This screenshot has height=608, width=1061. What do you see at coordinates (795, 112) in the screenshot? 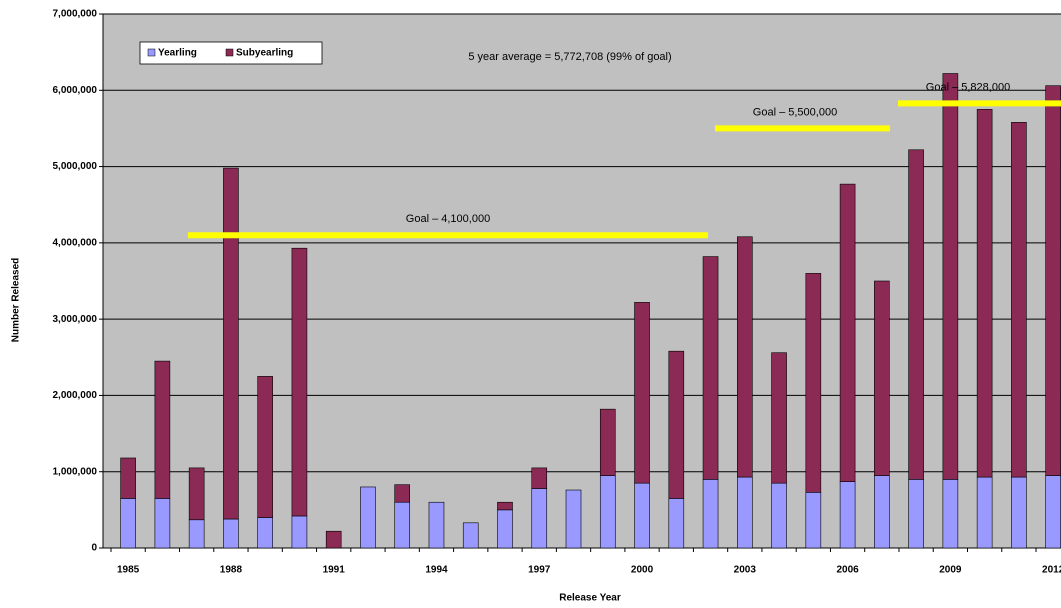
I see `goal-label: Goal – 5,500,000` at bounding box center [795, 112].